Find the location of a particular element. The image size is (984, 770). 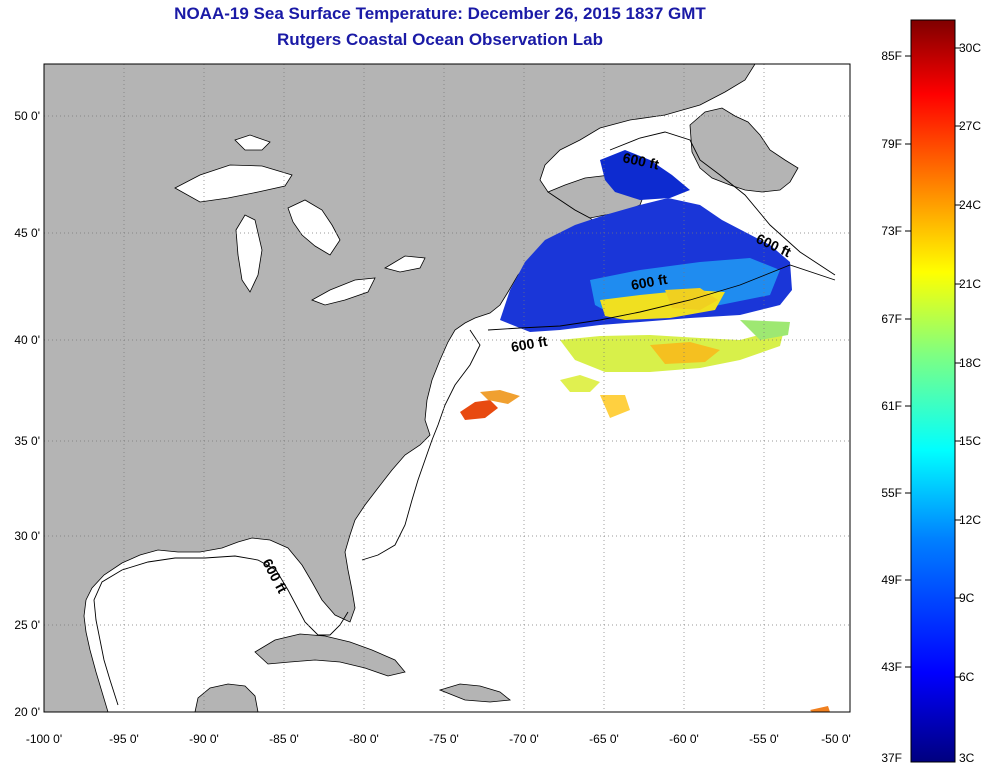

colorbar-f-label: 61F is located at coordinates (891, 406).